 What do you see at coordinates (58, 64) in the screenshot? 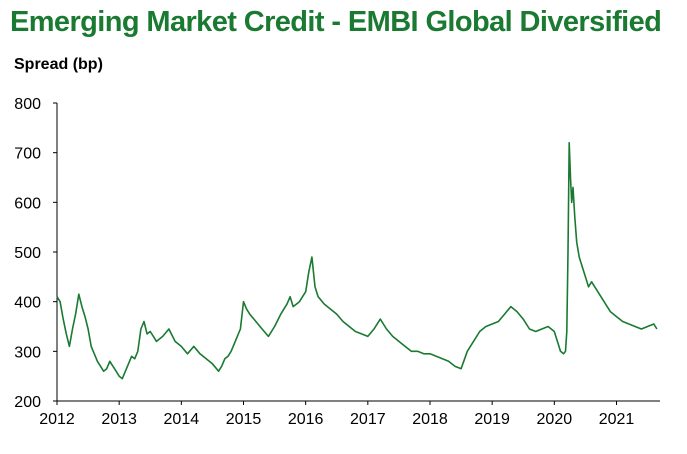
I see `chart-subtitle: Spread (bp)` at bounding box center [58, 64].